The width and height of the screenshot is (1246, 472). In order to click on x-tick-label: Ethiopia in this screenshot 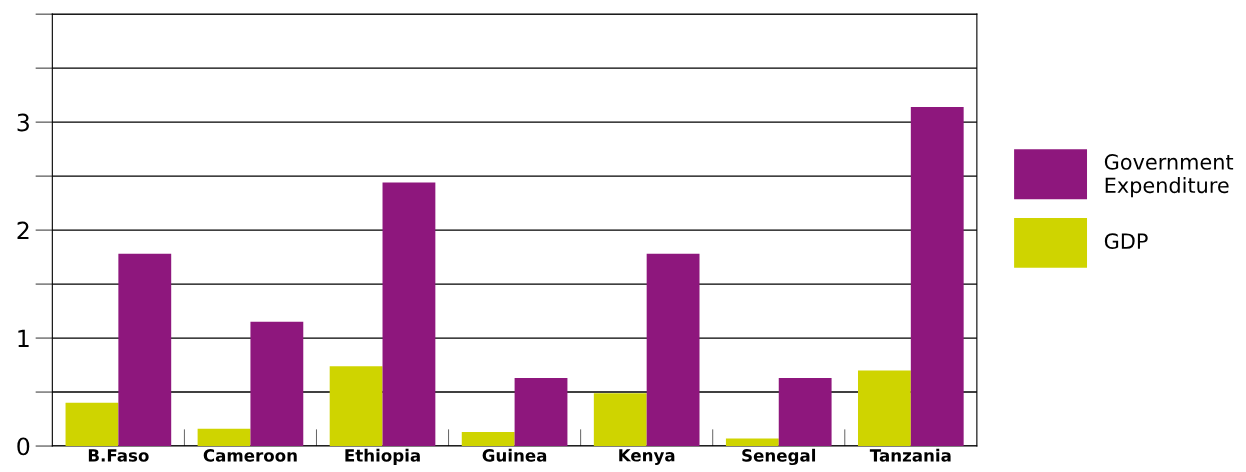, I will do `click(382, 456)`.